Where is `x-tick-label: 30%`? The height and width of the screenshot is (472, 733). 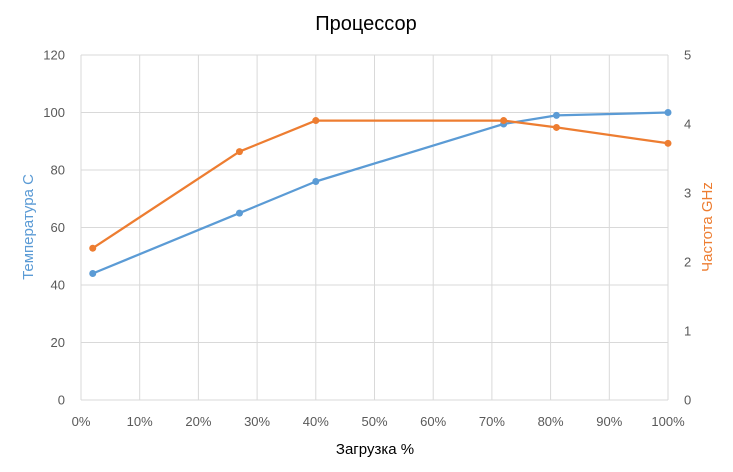
x-tick-label: 30% is located at coordinates (257, 421).